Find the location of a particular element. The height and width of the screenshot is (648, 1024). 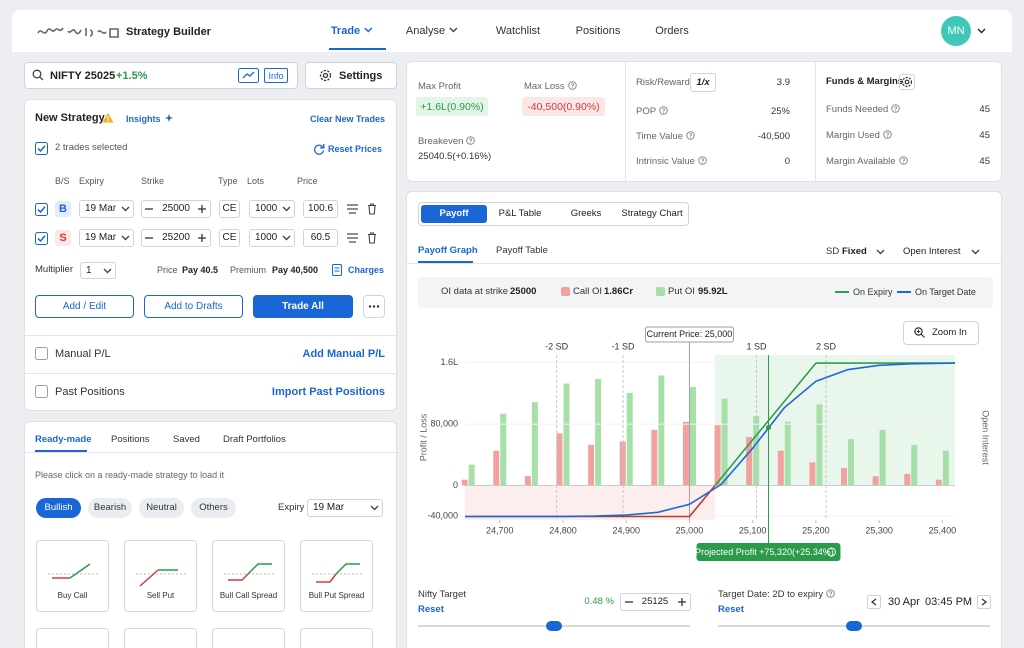

analysis-tab: P&L Table is located at coordinates (520, 213).